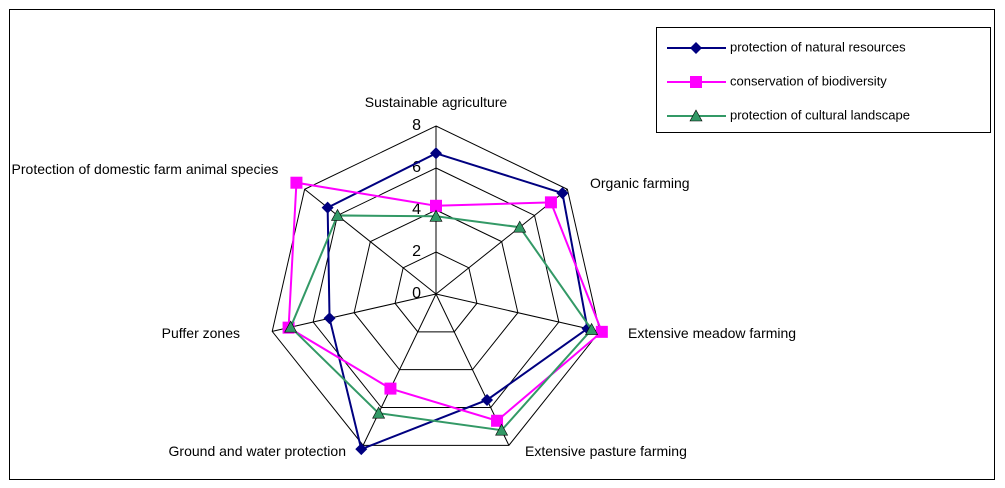  I want to click on legend-label: conservation of biodiversity, so click(808, 80).